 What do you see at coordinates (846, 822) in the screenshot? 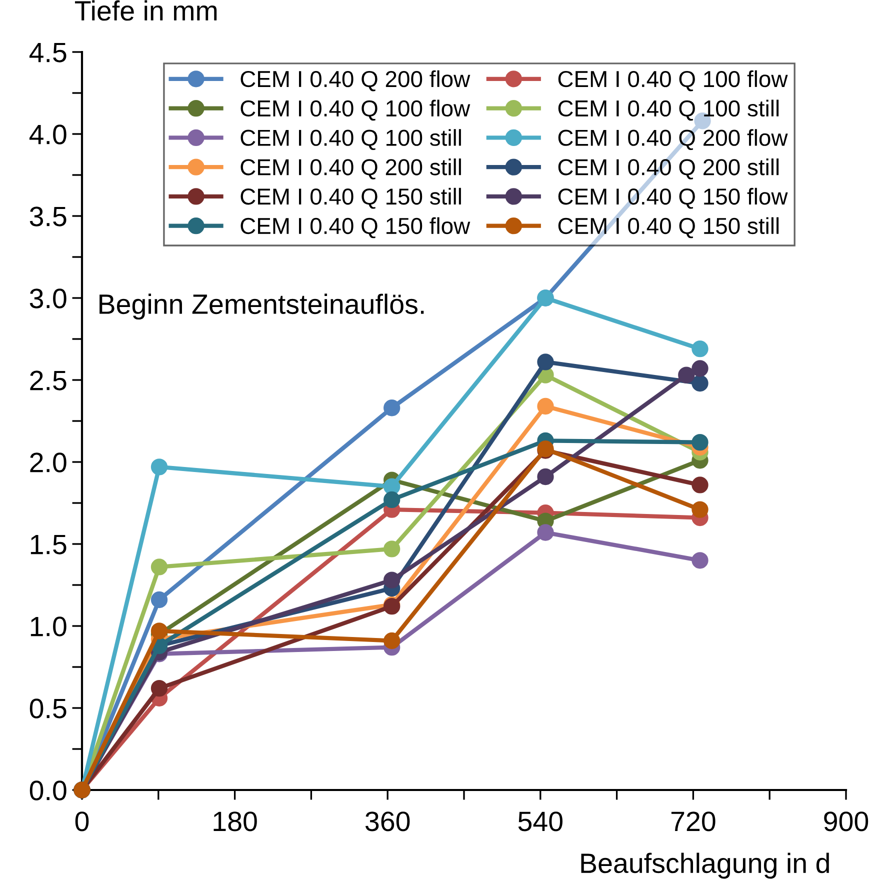
I see `x-tick-label: 900` at bounding box center [846, 822].